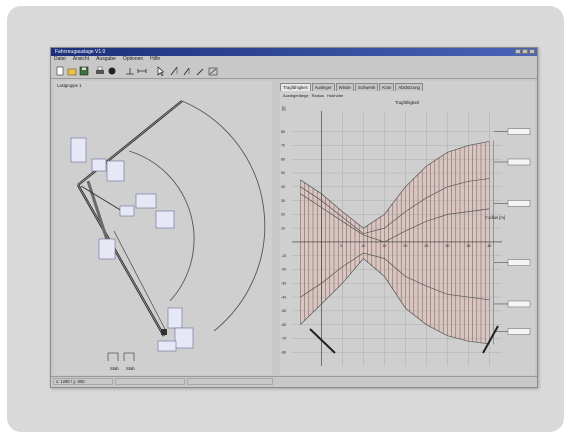  Describe the element at coordinates (318, 95) in the screenshot. I see `subtab-radius: Radius` at that location.